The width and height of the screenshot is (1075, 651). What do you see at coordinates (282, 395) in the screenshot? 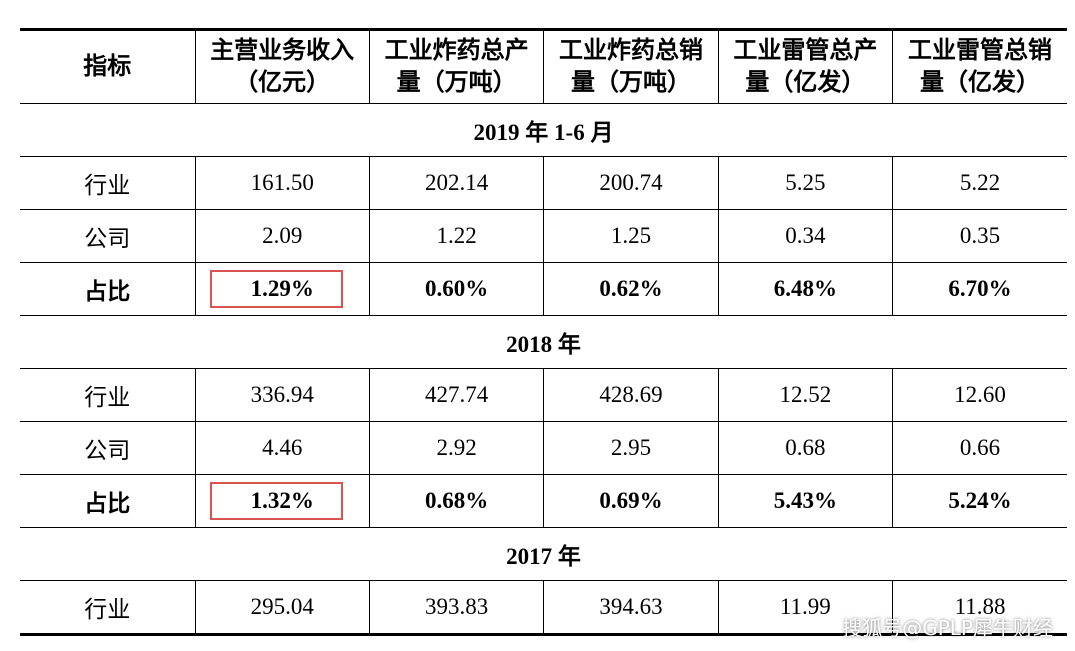
I see `cell-value: 336.94` at bounding box center [282, 395].